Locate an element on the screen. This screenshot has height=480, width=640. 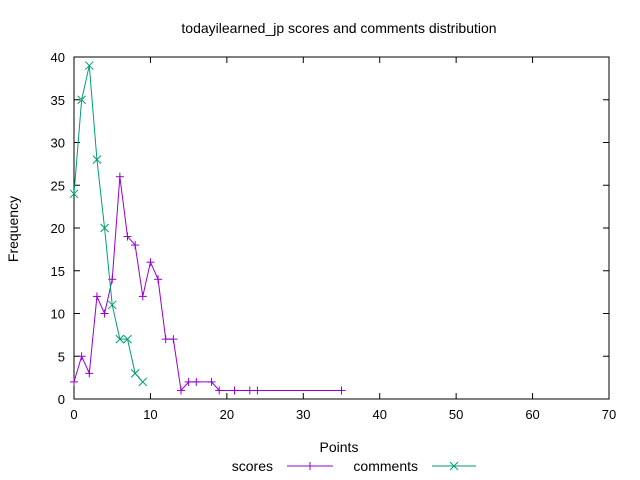
legend: scores comments is located at coordinates (354, 466).